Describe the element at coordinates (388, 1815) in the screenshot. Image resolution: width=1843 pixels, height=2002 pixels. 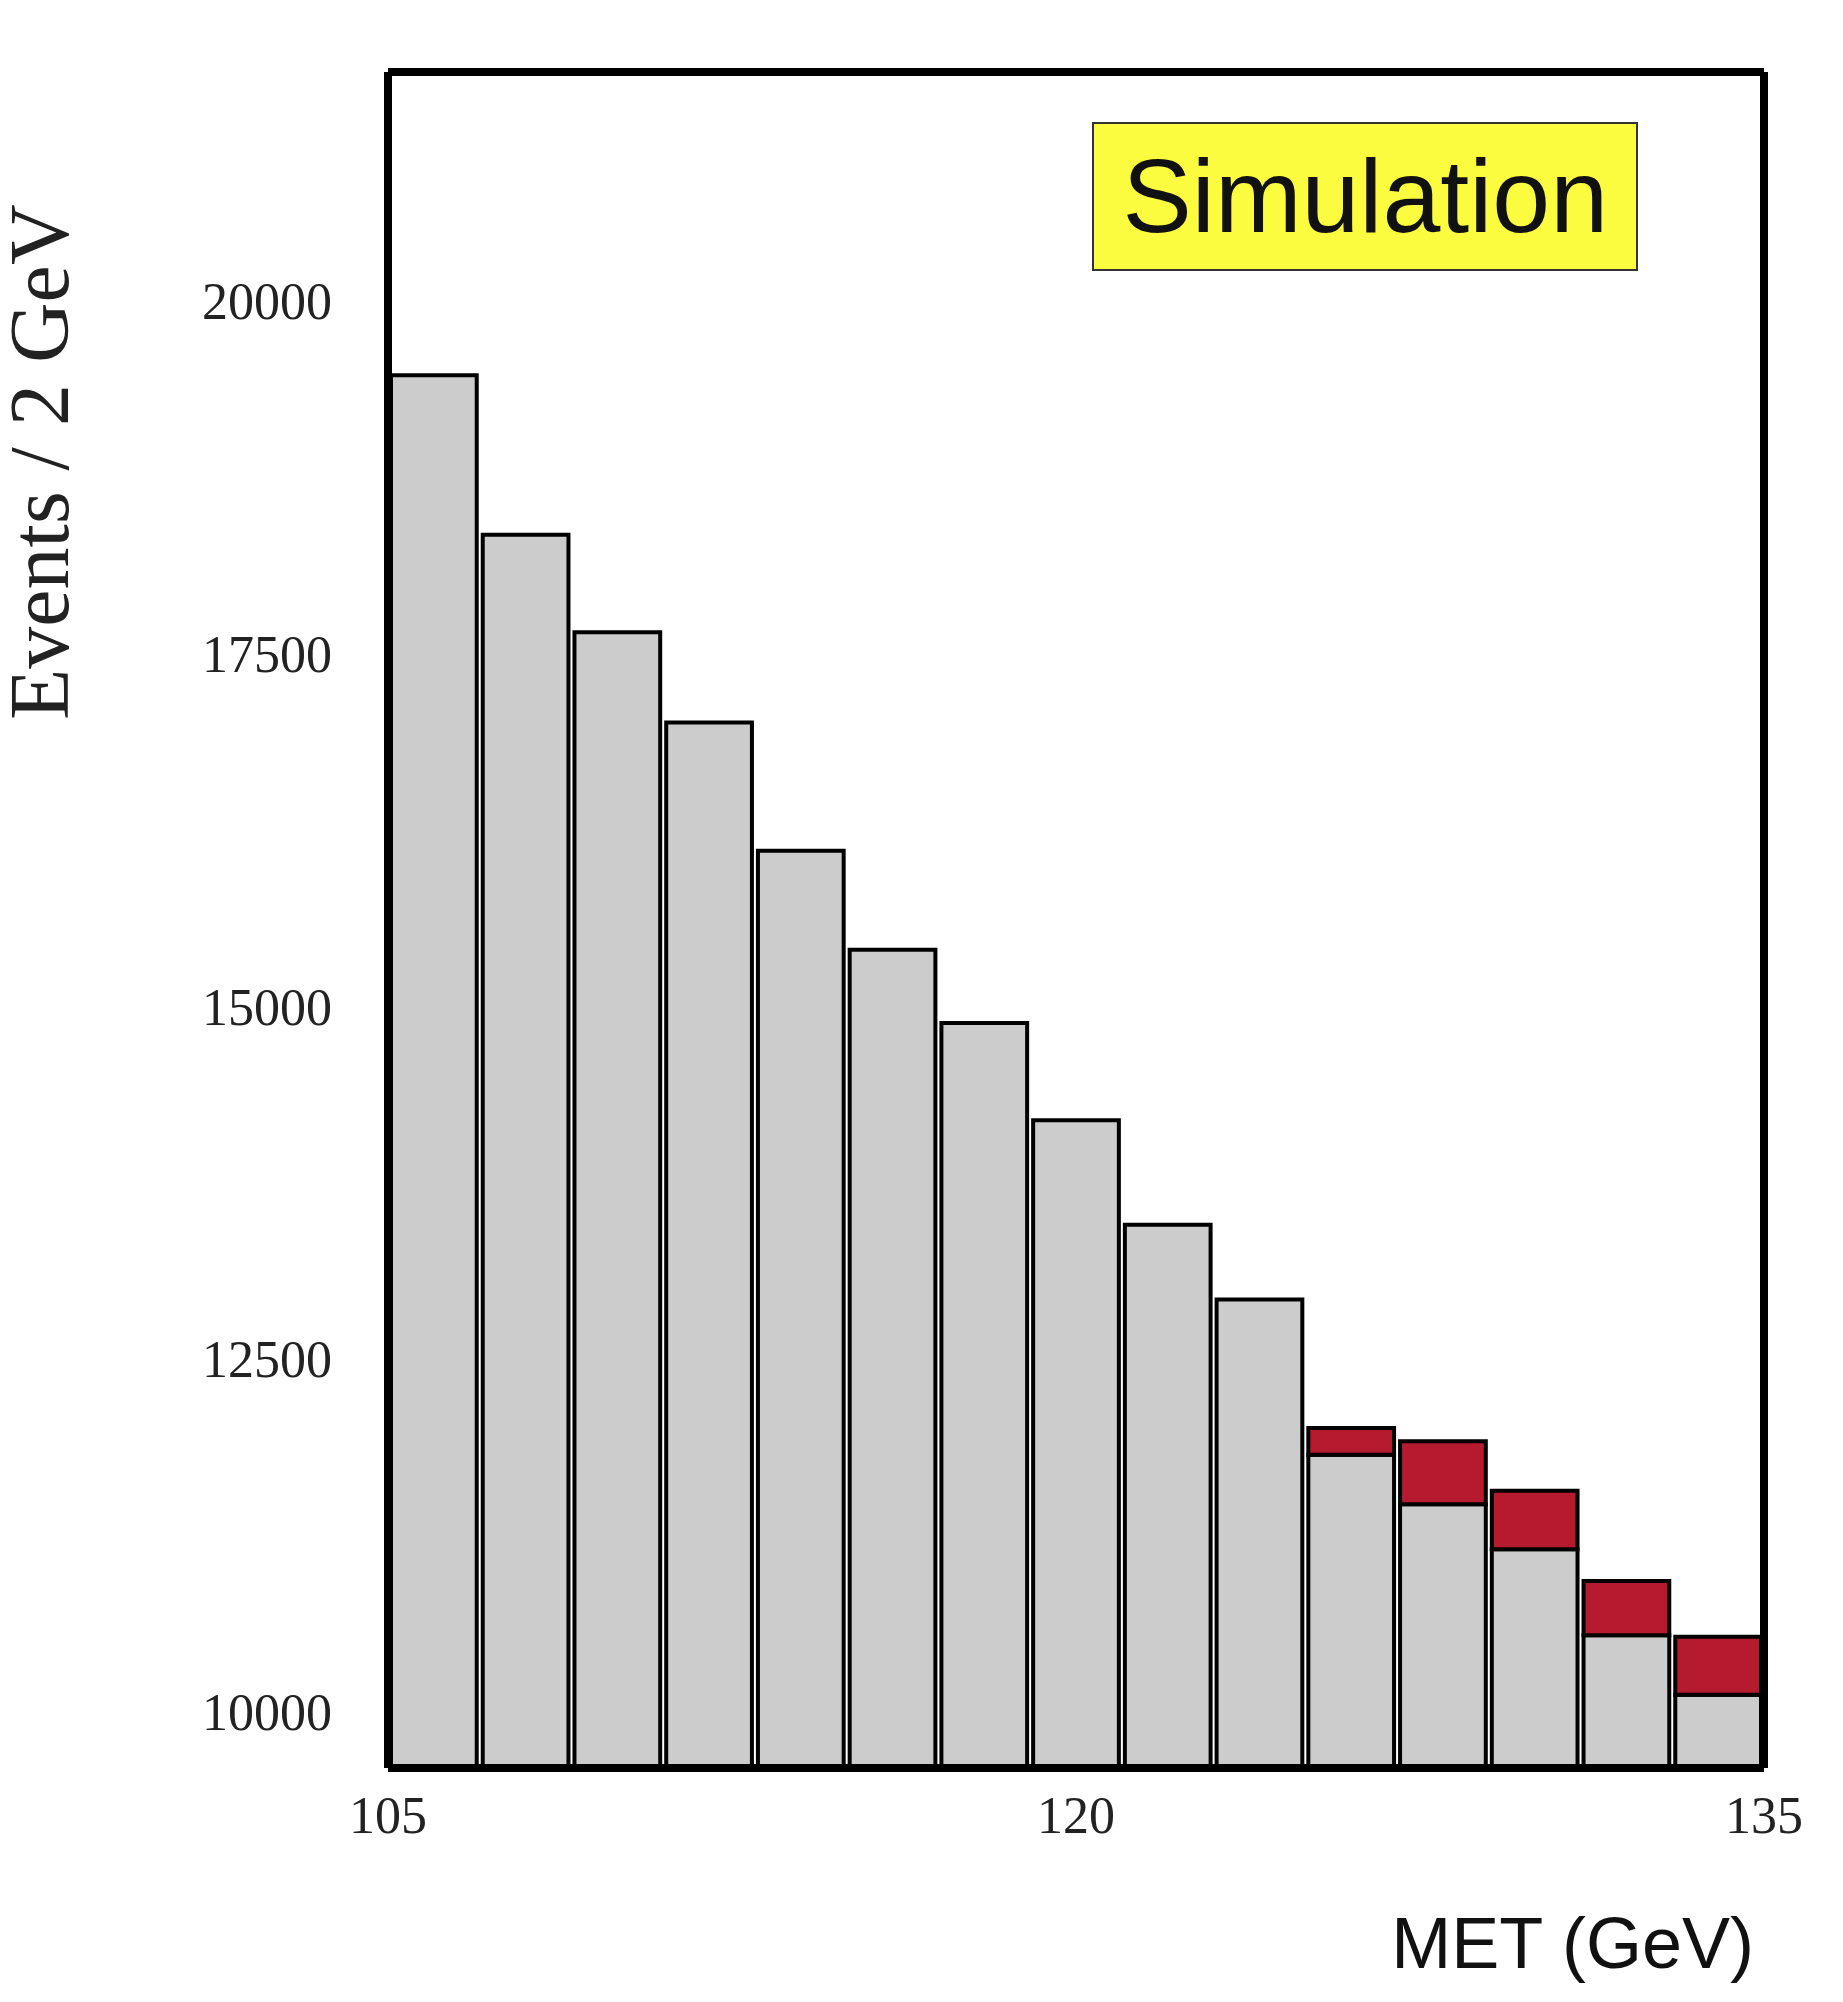
I see `x-tick-label: 105` at that location.